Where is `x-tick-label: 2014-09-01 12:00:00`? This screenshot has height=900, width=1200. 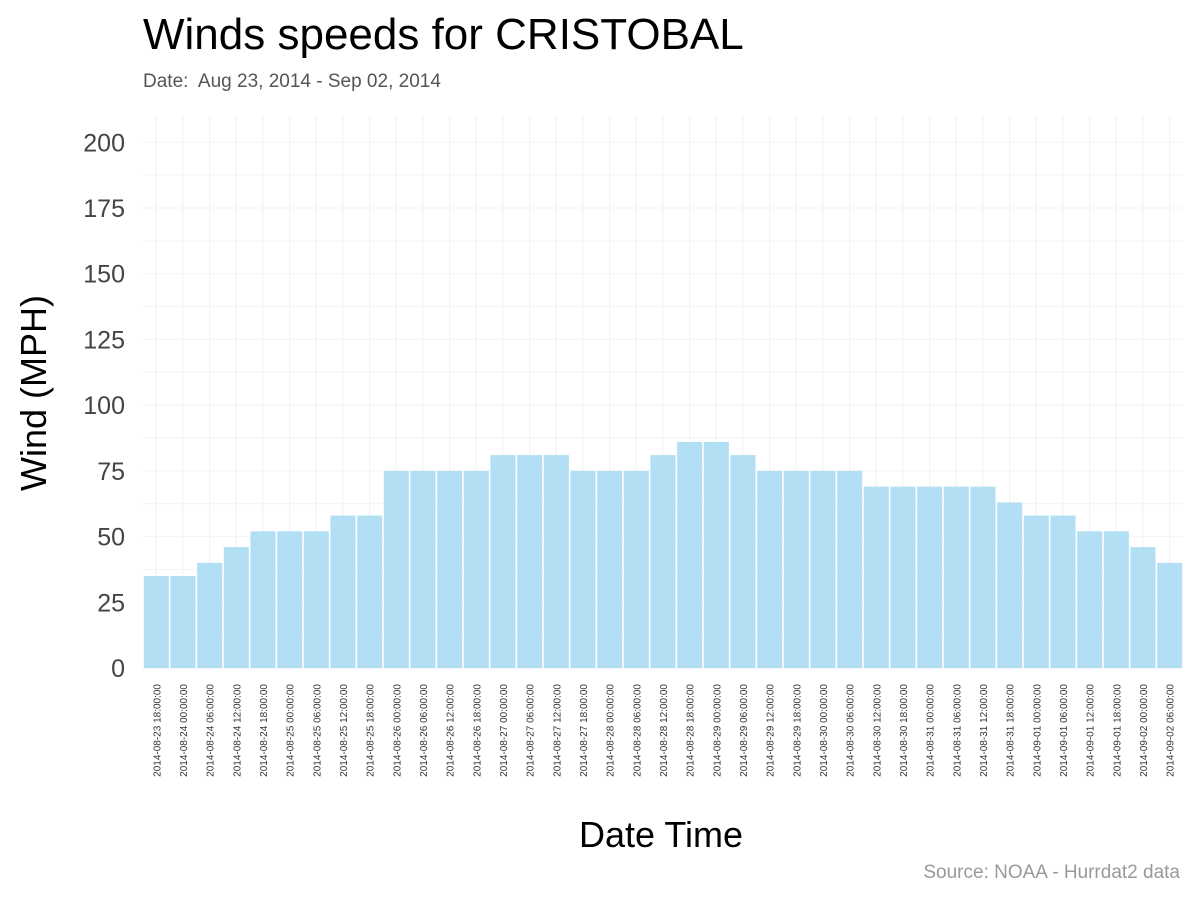
x-tick-label: 2014-09-01 12:00:00 is located at coordinates (1091, 730).